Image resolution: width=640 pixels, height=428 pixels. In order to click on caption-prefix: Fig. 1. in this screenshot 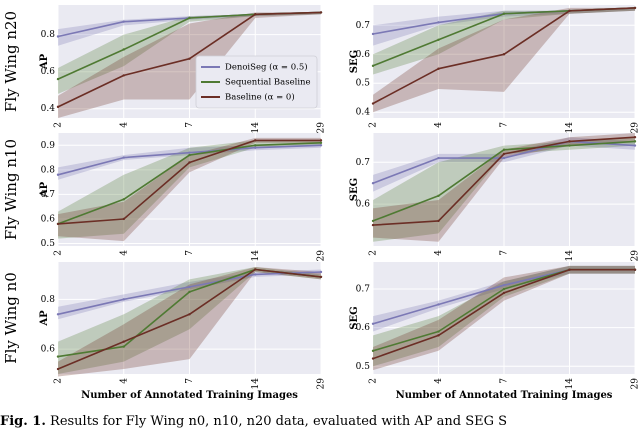, I will do `click(23, 421)`.